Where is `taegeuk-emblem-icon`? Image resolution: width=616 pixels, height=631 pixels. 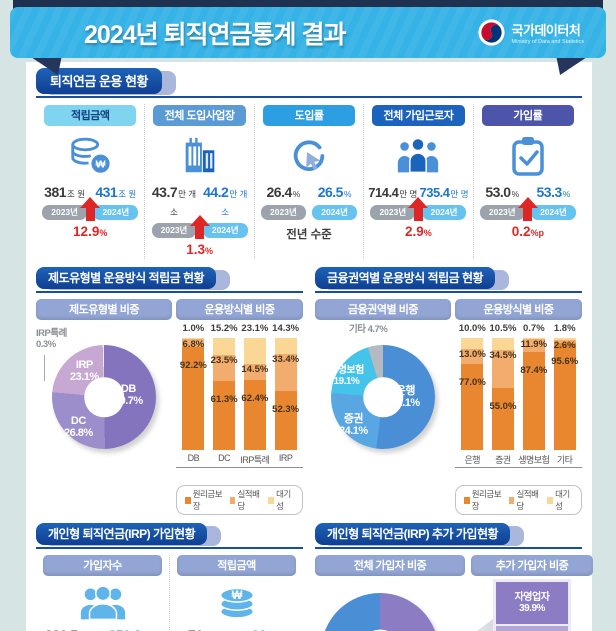
taegeuk-emblem-icon is located at coordinates (491, 32).